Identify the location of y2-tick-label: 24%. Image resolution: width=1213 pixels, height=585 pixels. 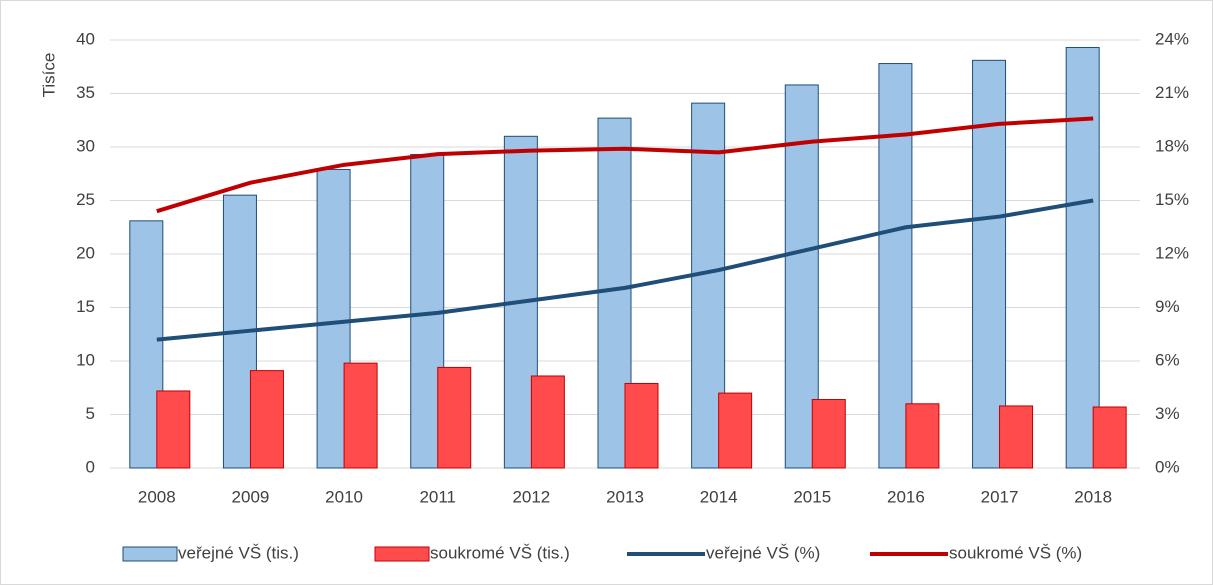
(1172, 38).